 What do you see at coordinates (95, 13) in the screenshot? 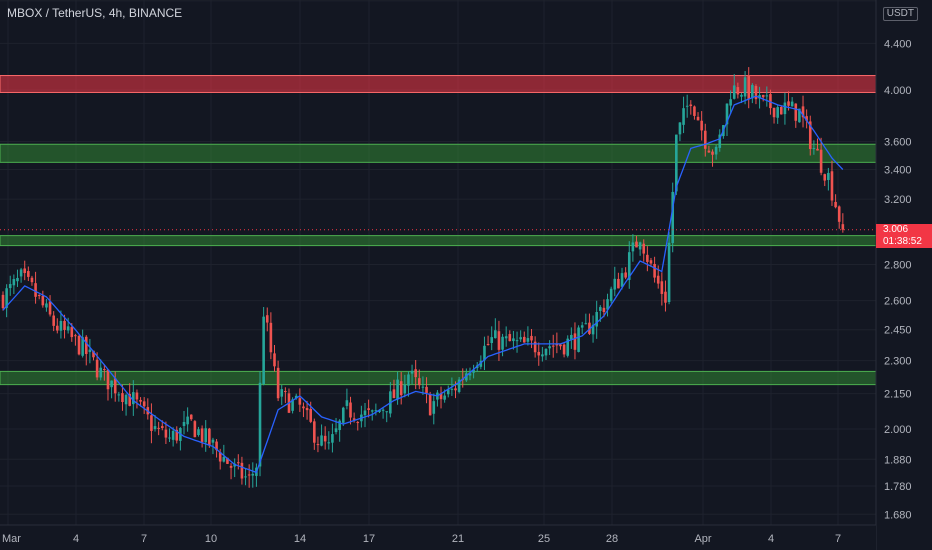
I see `symbol-title: MBOX / TetherUS, 4h, BINANCE` at bounding box center [95, 13].